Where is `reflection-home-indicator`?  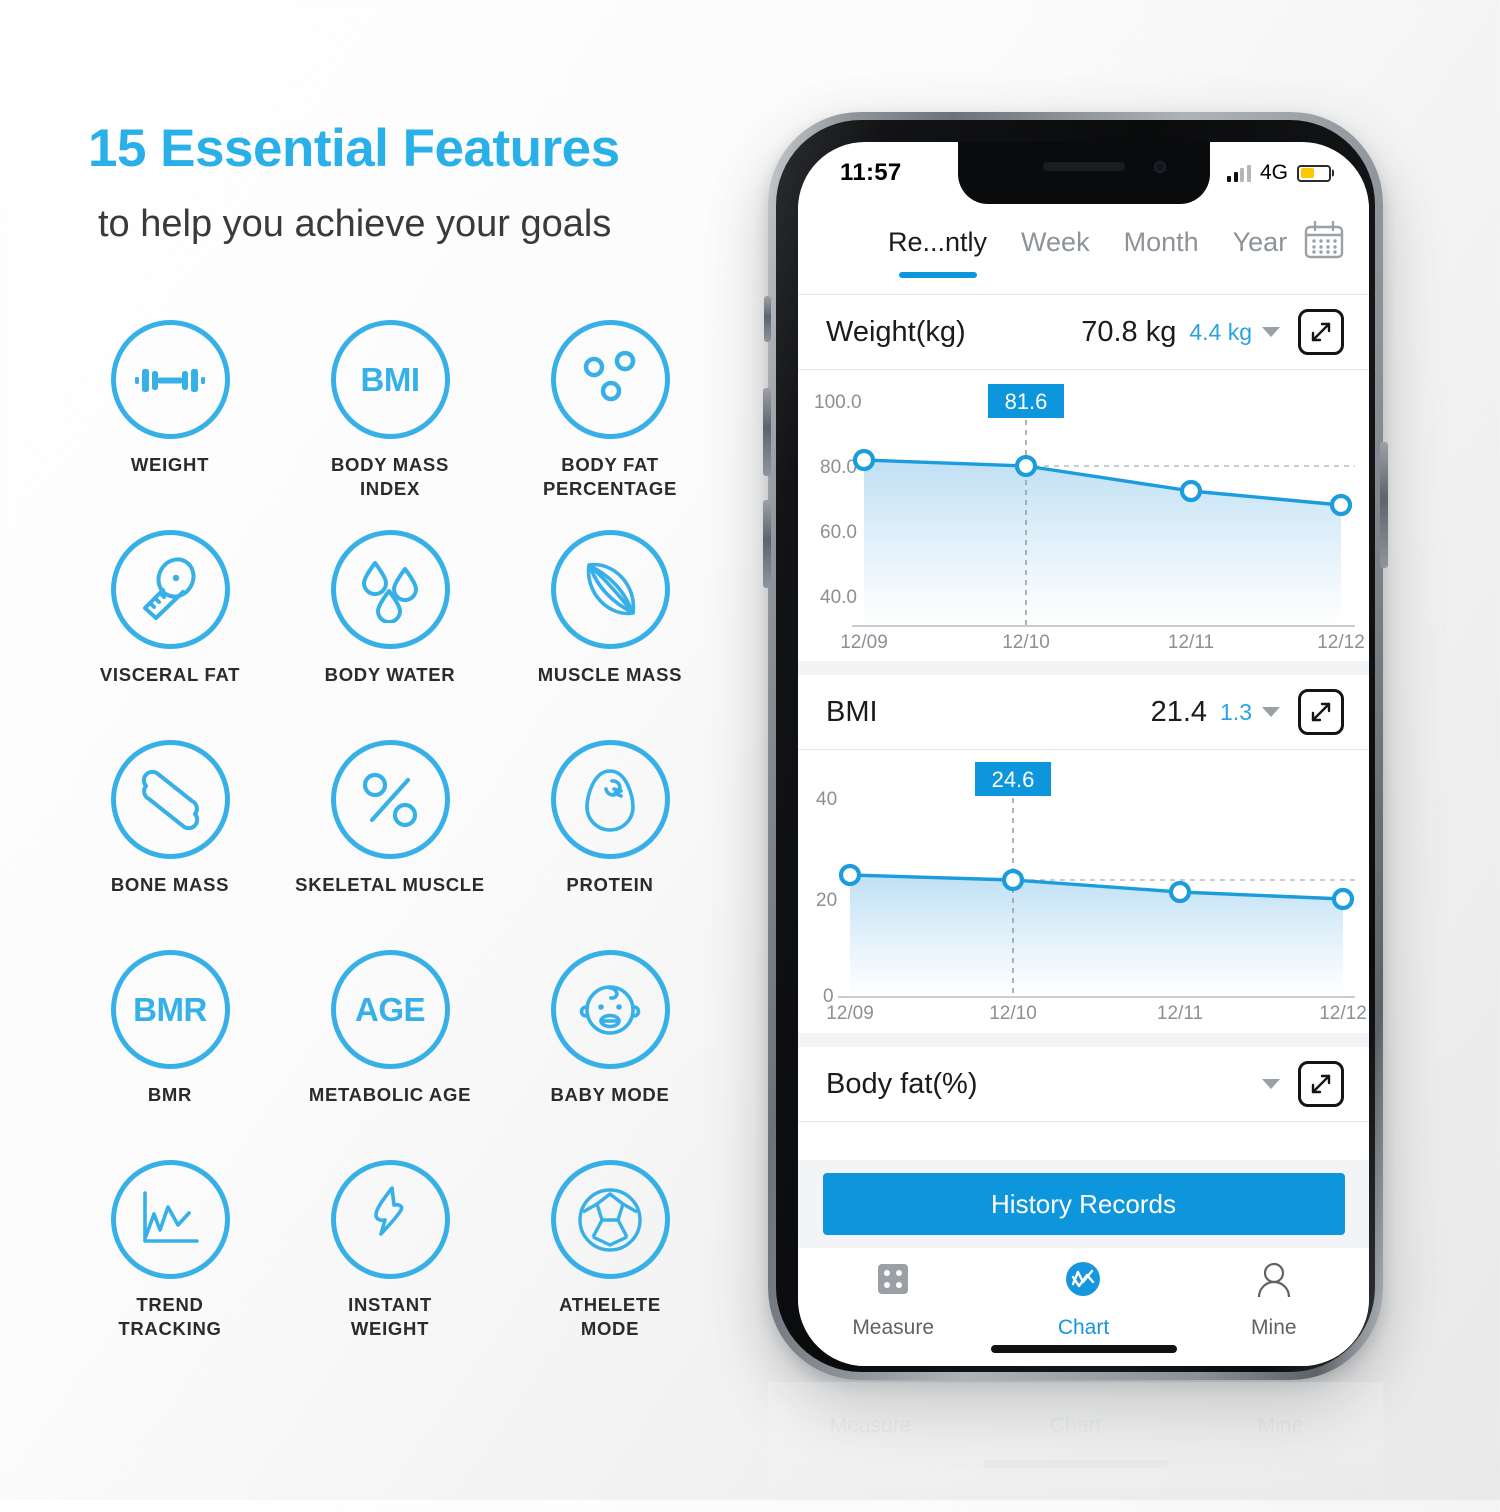 reflection-home-indicator is located at coordinates (1075, 1464).